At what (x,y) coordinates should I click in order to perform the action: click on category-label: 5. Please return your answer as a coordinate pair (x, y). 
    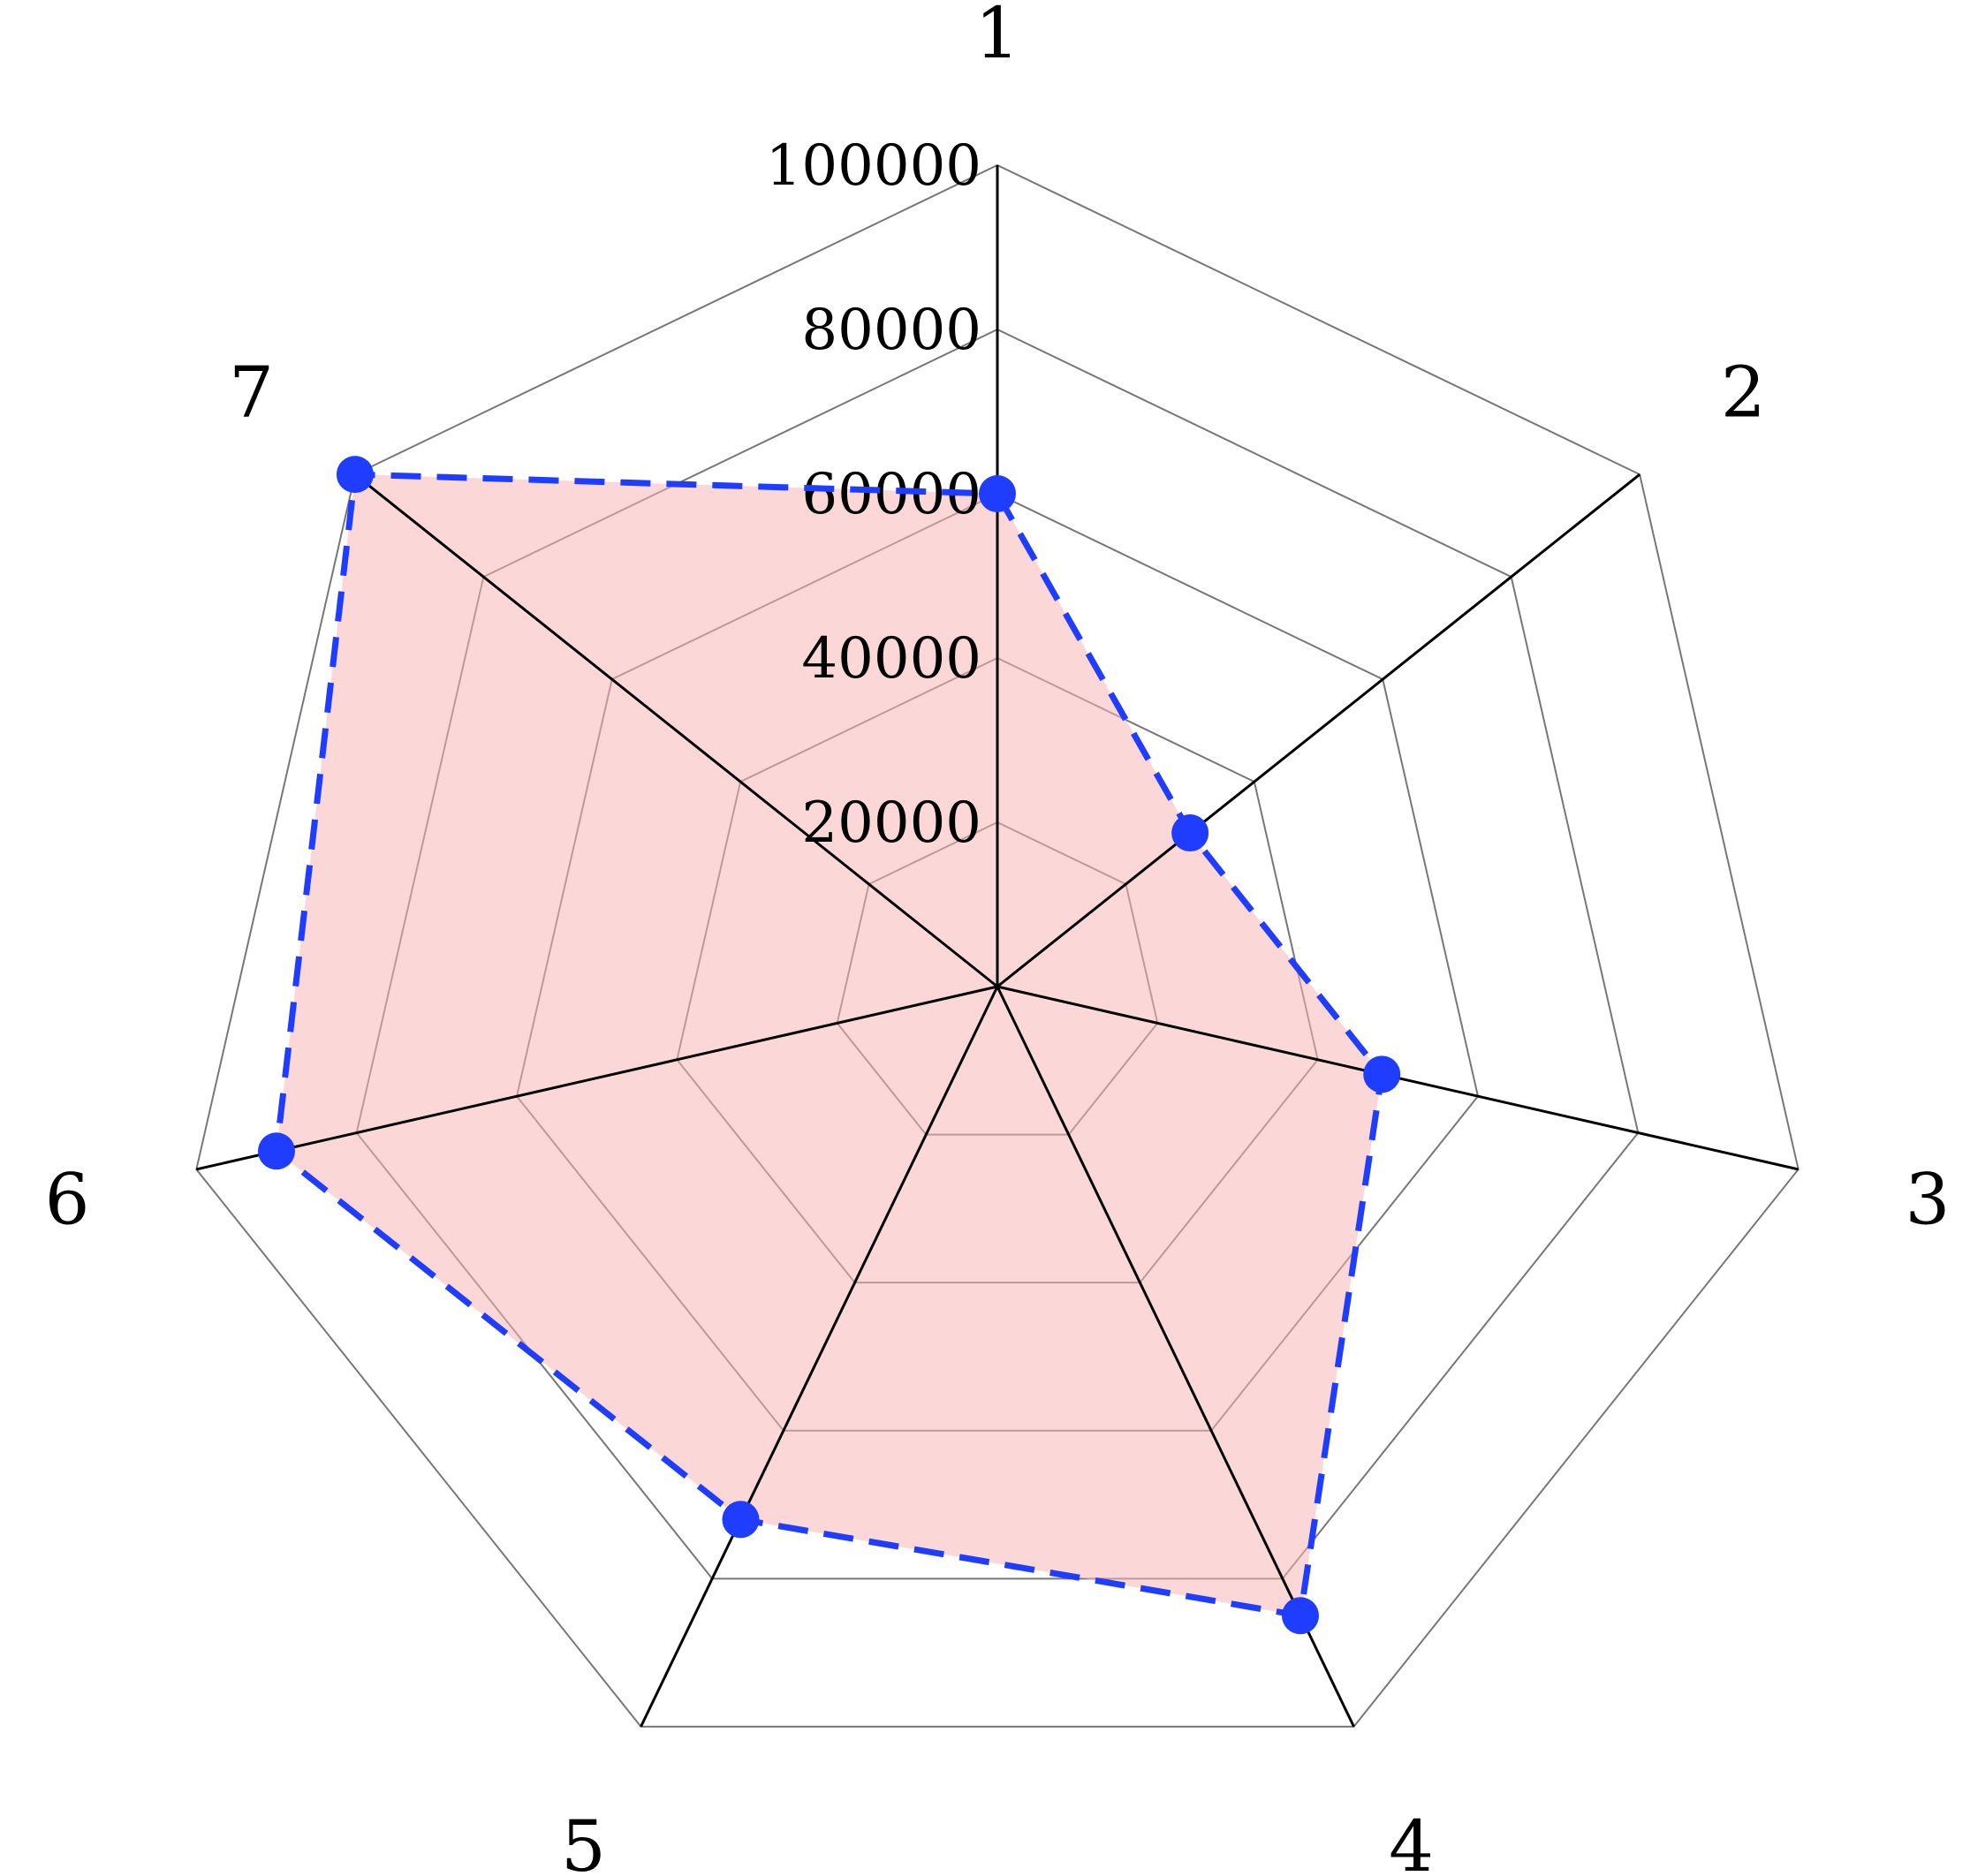
    Looking at the image, I should click on (583, 1841).